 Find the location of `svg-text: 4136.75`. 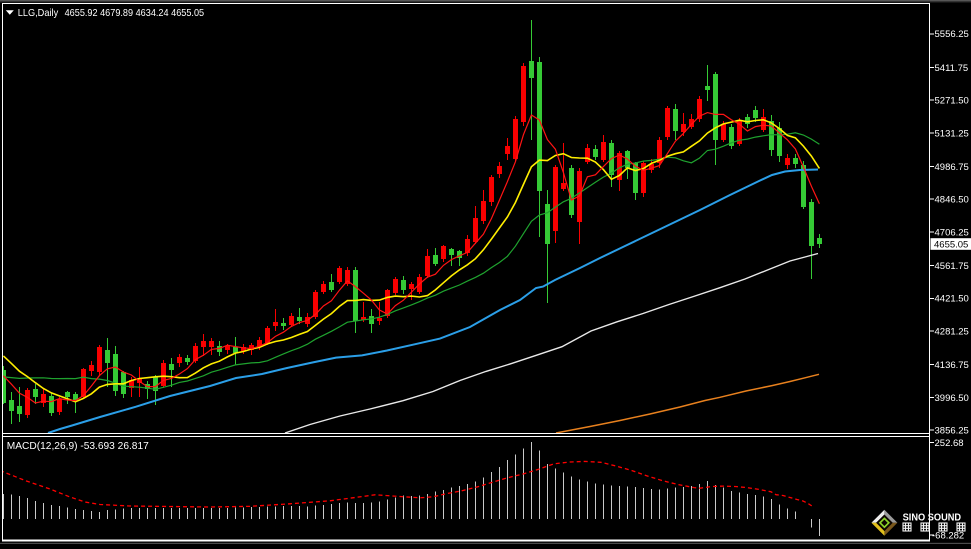

svg-text: 4136.75 is located at coordinates (952, 365).